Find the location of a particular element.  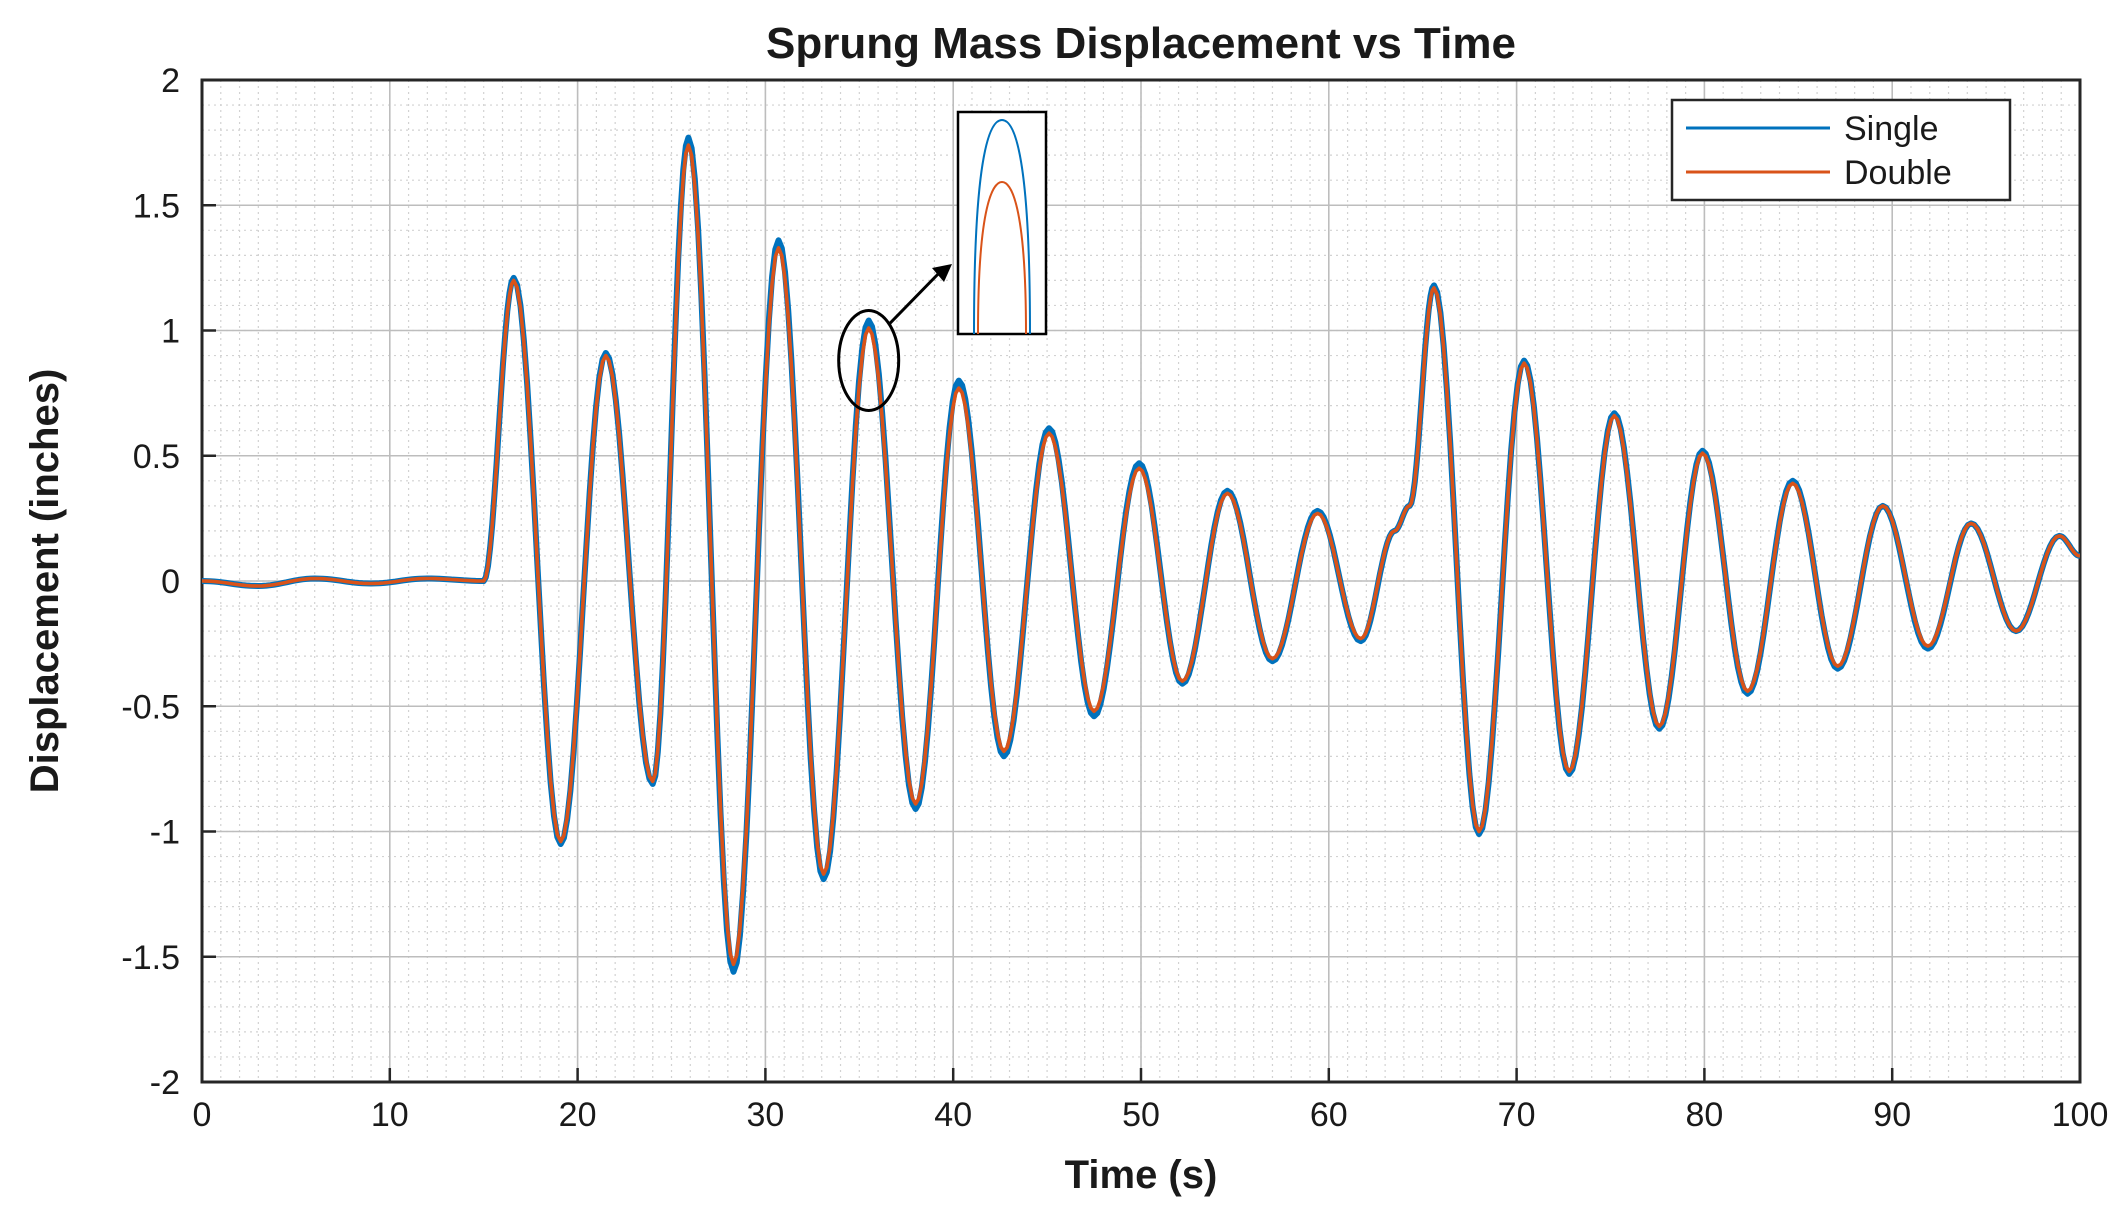

legend-label-single: Single is located at coordinates (1891, 129).